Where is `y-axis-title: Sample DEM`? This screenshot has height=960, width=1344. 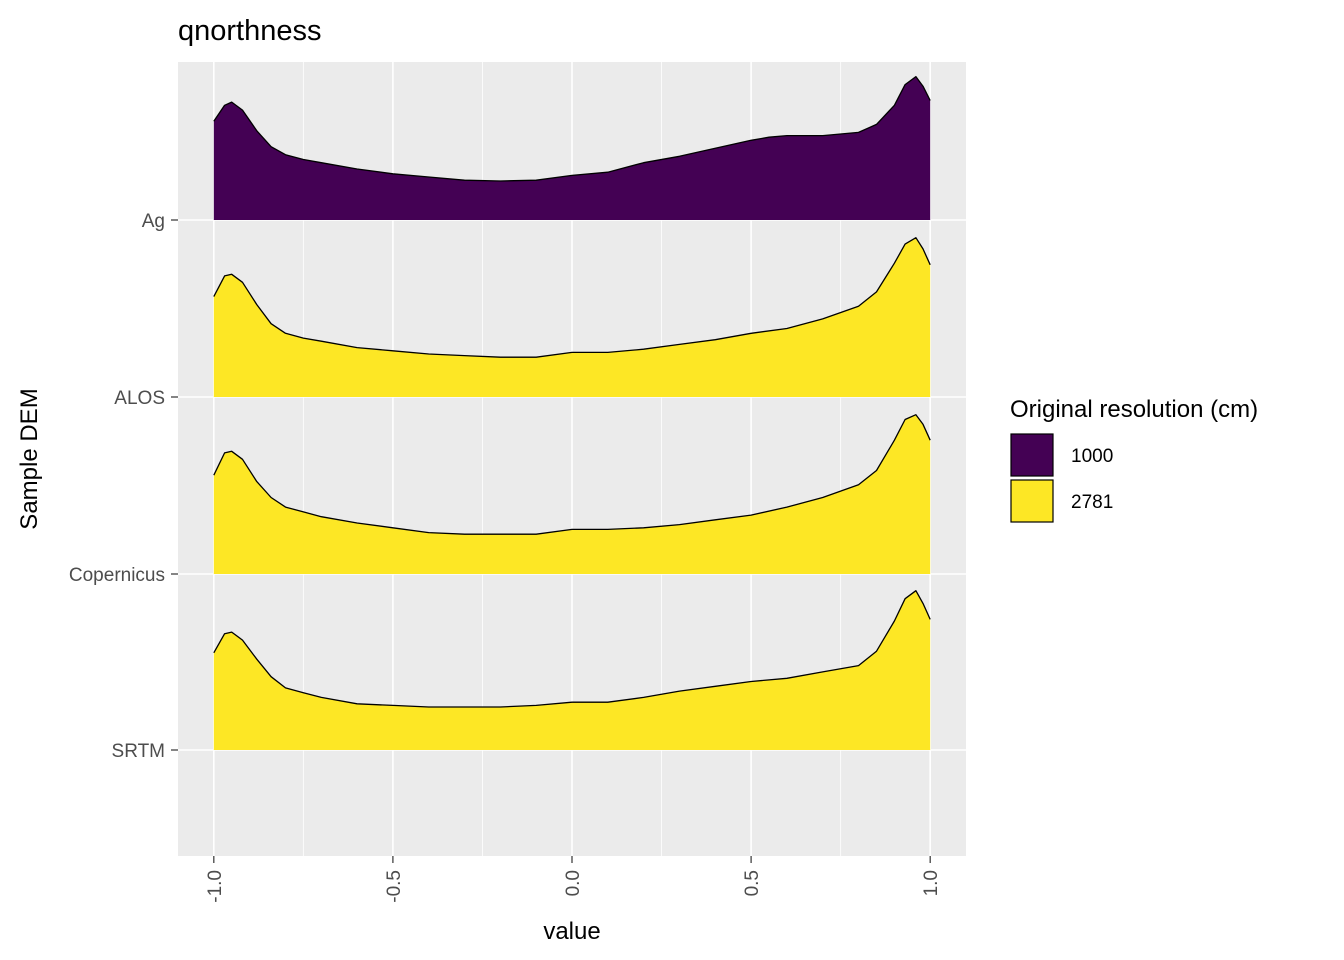
y-axis-title: Sample DEM is located at coordinates (29, 458).